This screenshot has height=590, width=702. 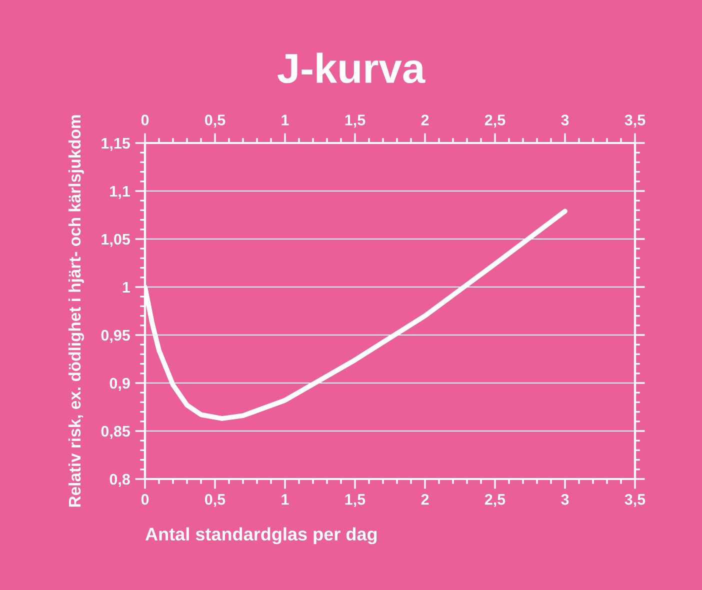 I want to click on x2-tick-label: 1,5, so click(x=355, y=121).